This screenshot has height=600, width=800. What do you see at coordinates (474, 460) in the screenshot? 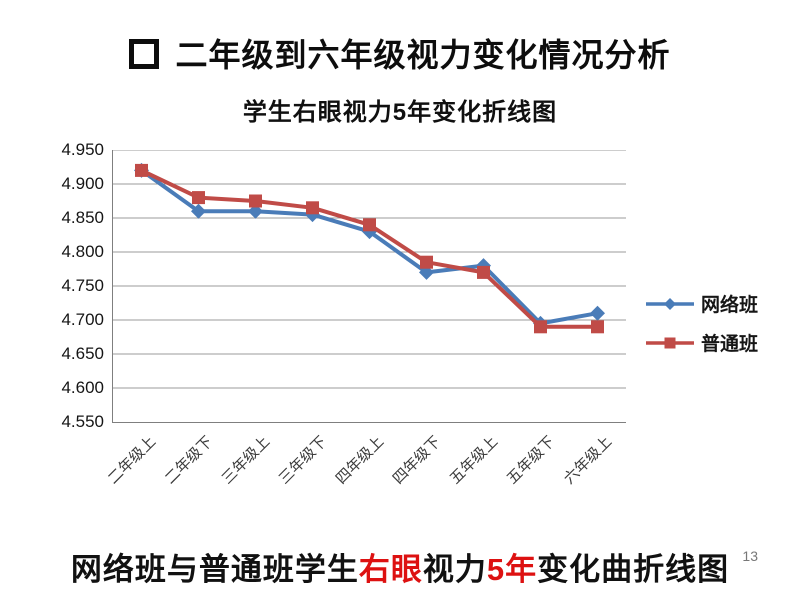
I see `x-tick-label: 五年级上` at bounding box center [474, 460].